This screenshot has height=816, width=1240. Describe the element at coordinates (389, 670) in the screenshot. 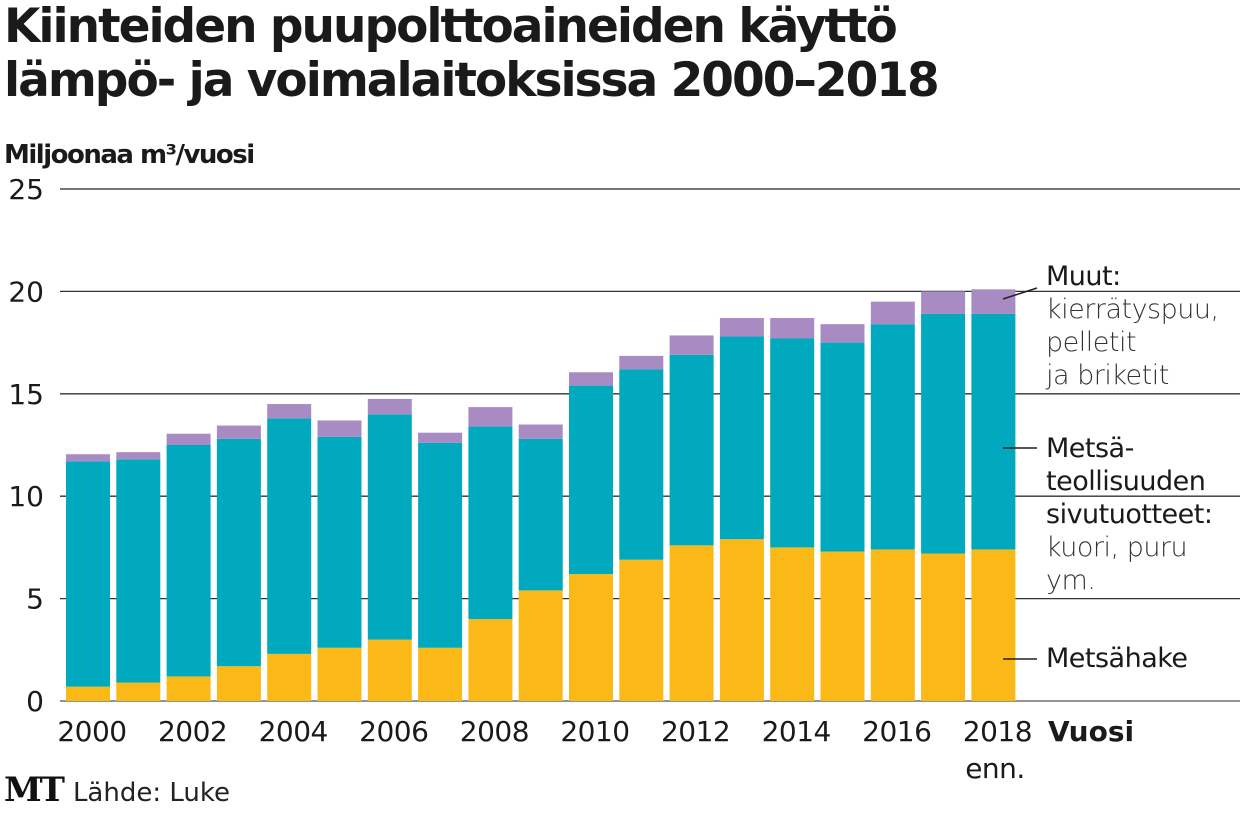

I see `bar-metsahake-2006` at that location.